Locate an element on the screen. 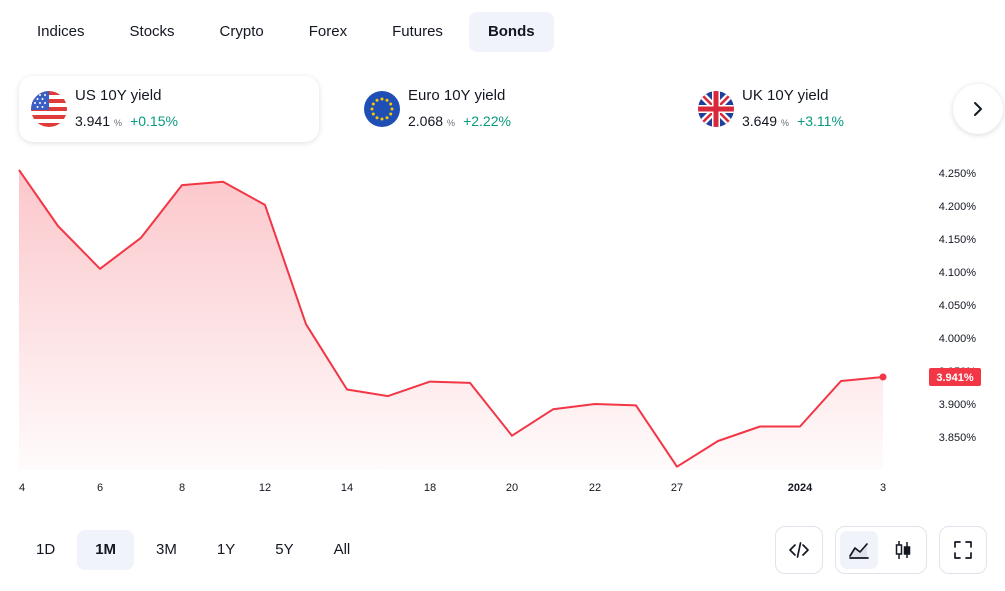  x-tick-label: 22 is located at coordinates (595, 488).